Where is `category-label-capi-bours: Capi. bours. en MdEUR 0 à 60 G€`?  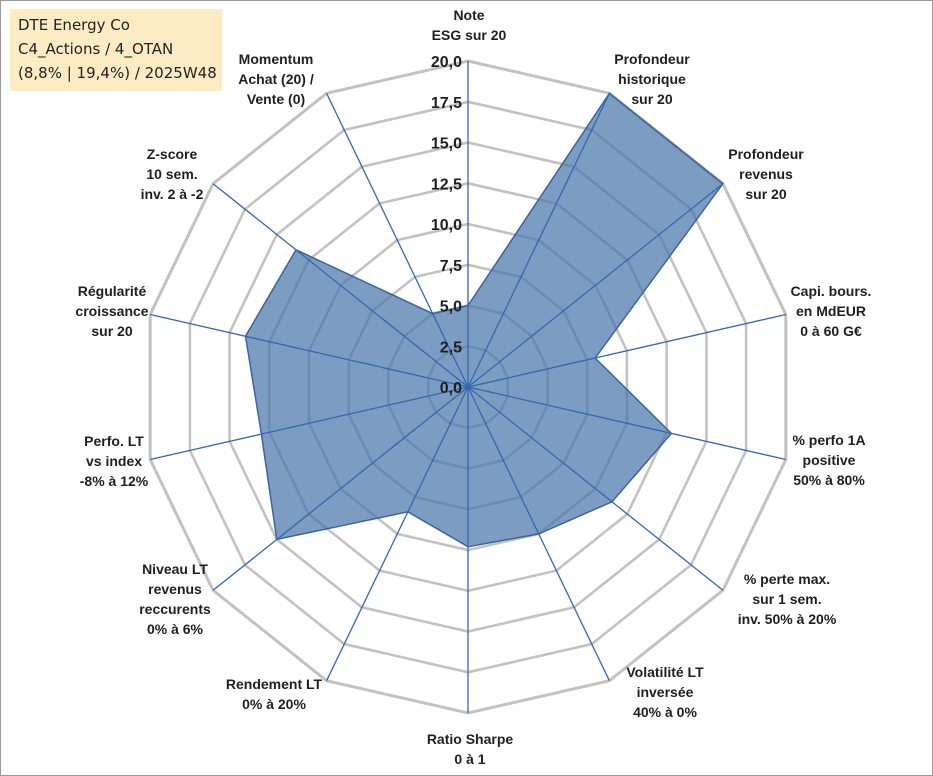
category-label-capi-bours: Capi. bours. en MdEUR 0 à 60 G€ is located at coordinates (831, 311).